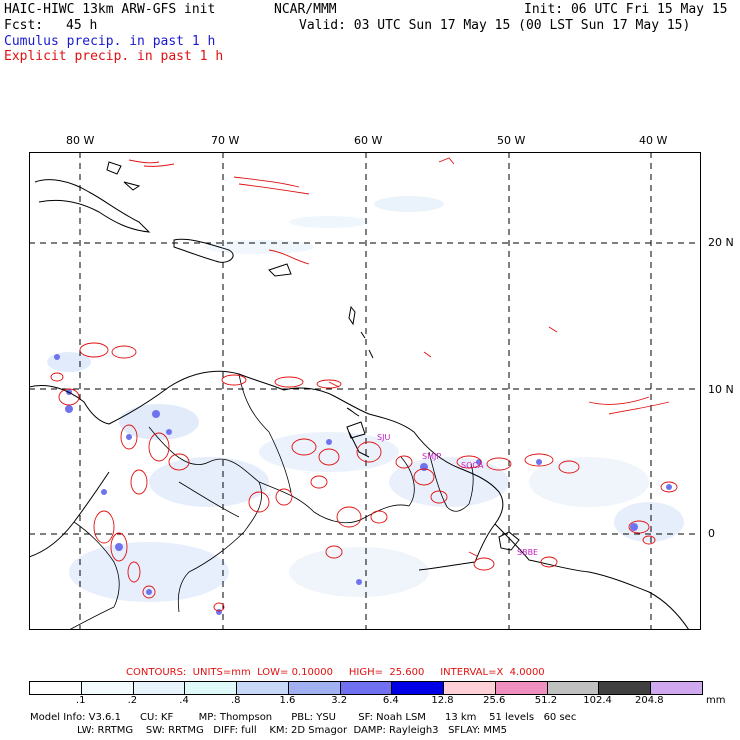 The image size is (740, 740). What do you see at coordinates (287, 700) in the screenshot?
I see `colorbar-tick-label: 1.6` at bounding box center [287, 700].